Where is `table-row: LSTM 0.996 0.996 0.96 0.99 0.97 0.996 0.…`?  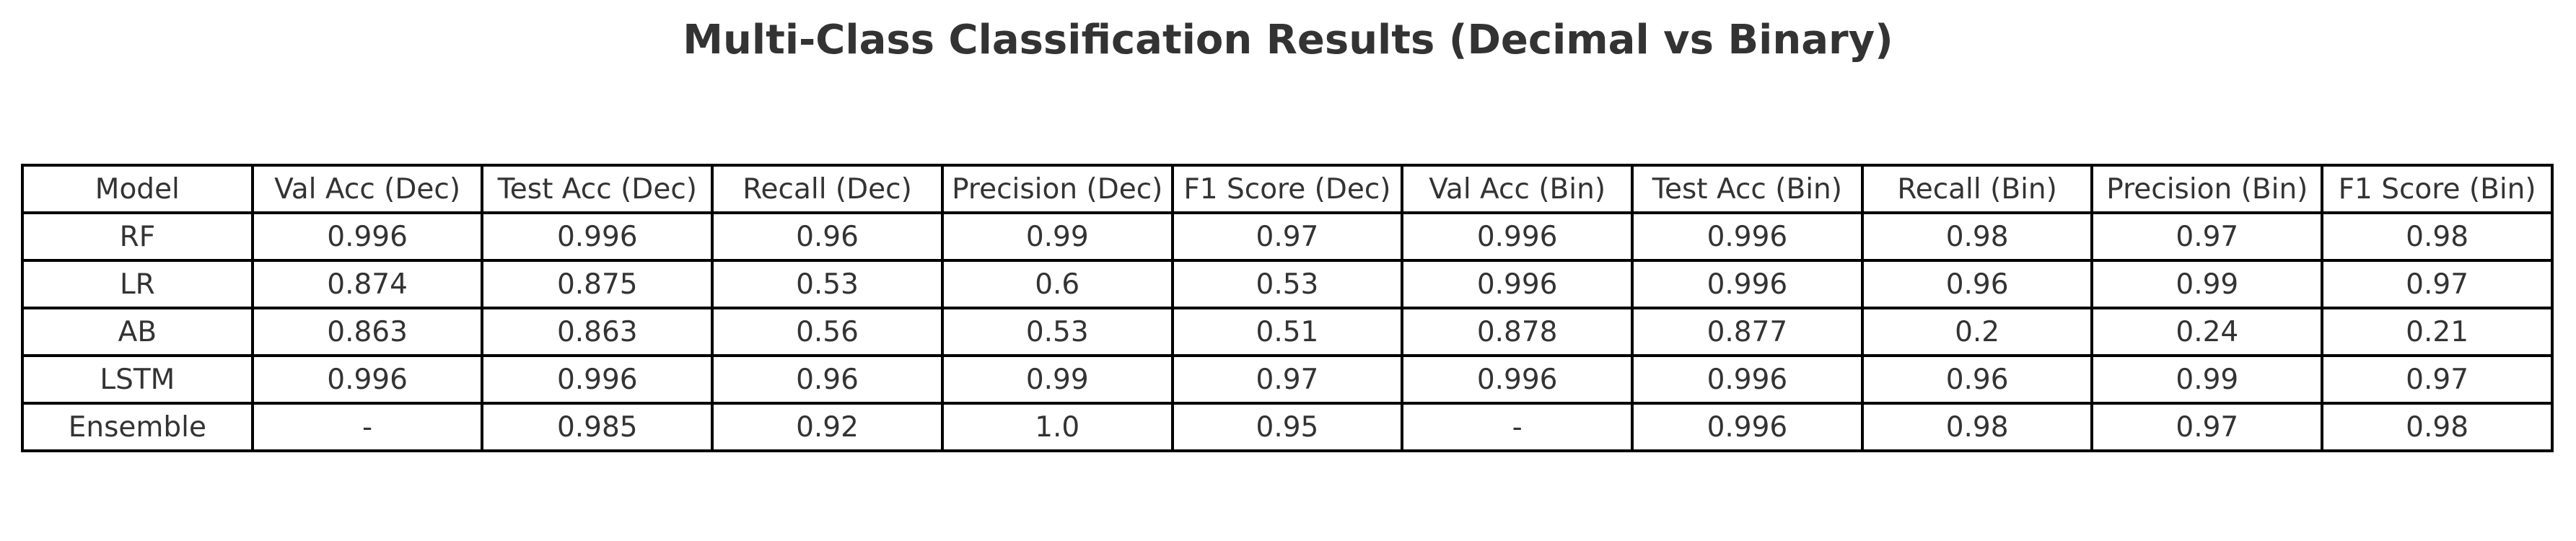 table-row: LSTM 0.996 0.996 0.96 0.99 0.97 0.996 0.… is located at coordinates (1287, 379).